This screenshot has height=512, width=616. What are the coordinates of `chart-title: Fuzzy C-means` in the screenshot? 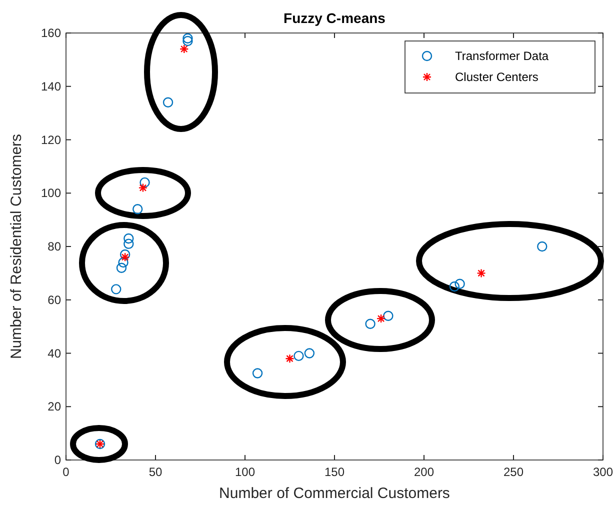 It's located at (335, 18).